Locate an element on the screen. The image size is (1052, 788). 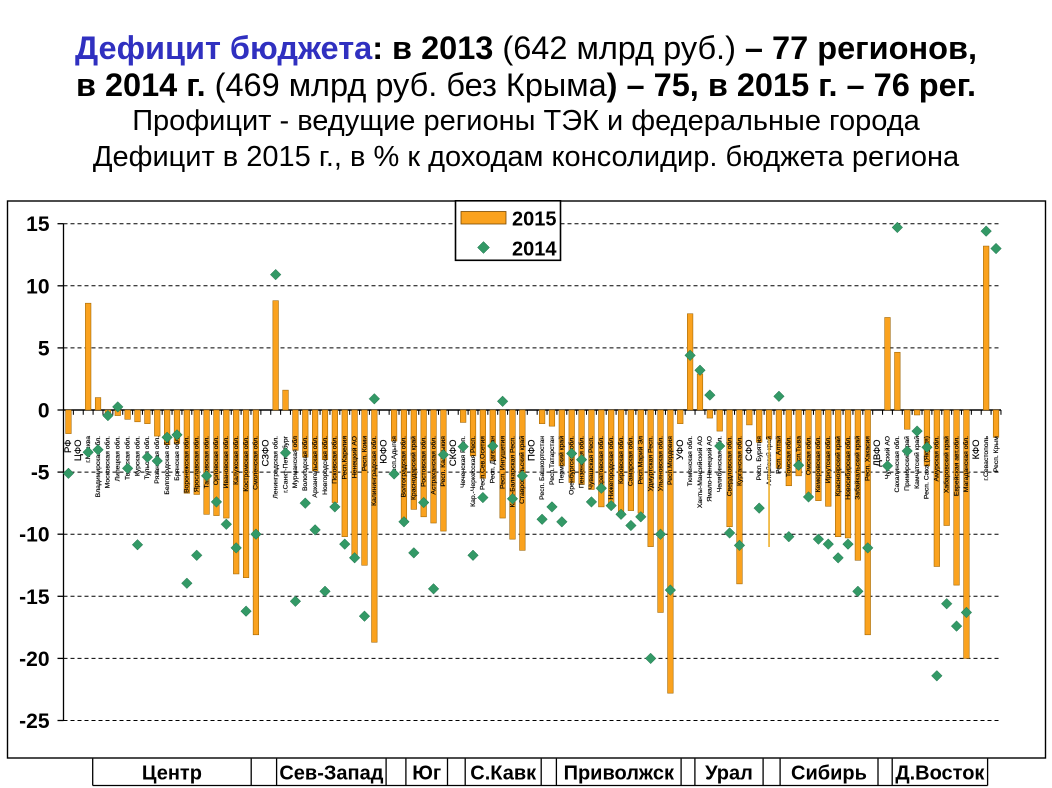
svg-text: Самарская обл. is located at coordinates (631, 461).